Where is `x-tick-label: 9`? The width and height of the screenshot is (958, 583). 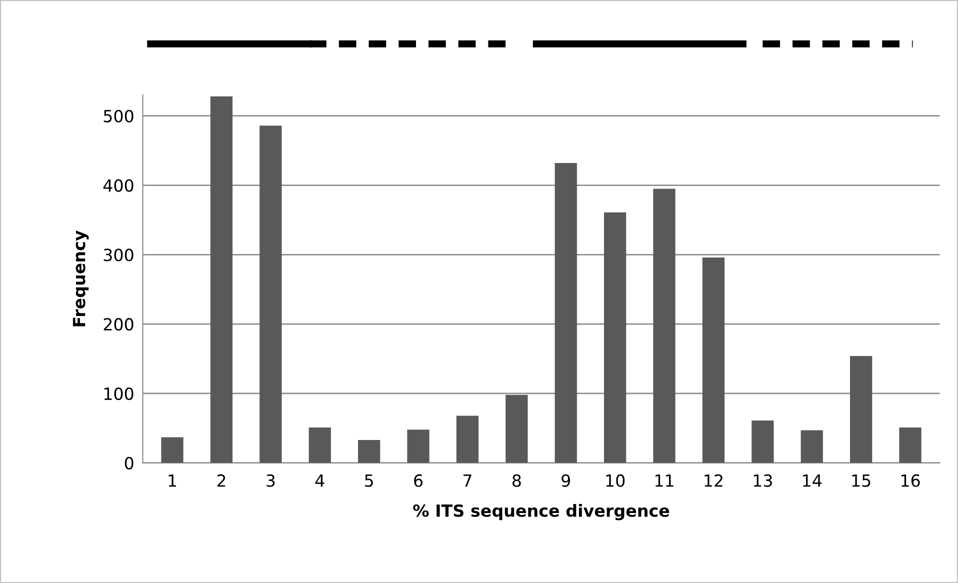
x-tick-label: 9 is located at coordinates (566, 480).